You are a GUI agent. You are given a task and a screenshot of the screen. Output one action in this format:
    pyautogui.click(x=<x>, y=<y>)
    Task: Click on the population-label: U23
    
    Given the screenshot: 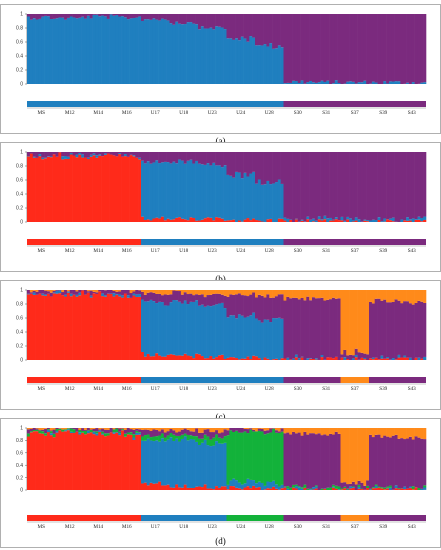 What is the action you would take?
    pyautogui.click(x=212, y=251)
    